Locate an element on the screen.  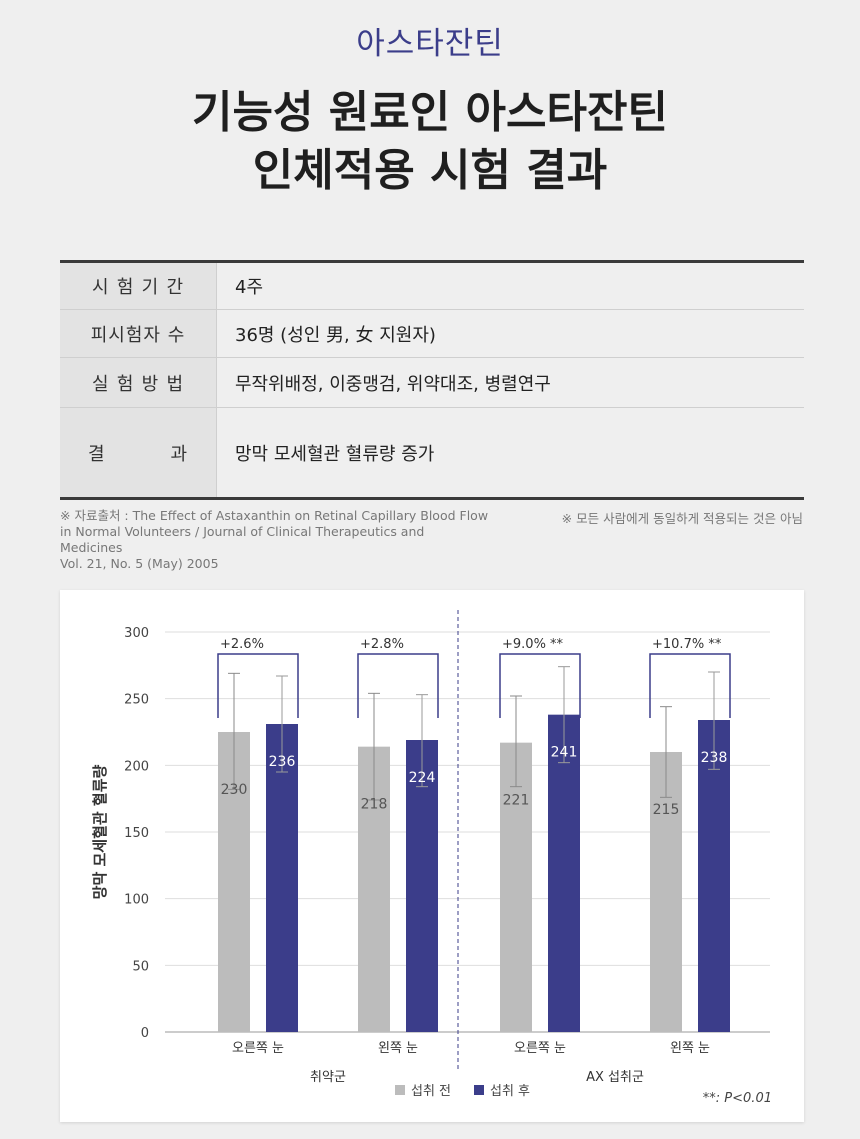
data-label: 238 is located at coordinates (714, 758).